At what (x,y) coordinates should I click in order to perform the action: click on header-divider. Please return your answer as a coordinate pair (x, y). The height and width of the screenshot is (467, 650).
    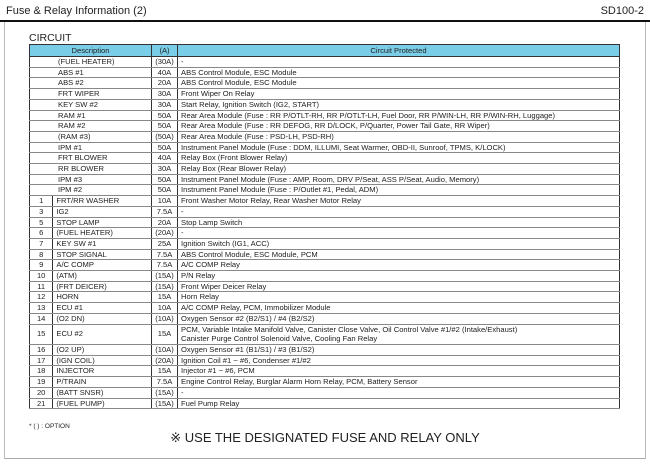
    Looking at the image, I should click on (325, 21).